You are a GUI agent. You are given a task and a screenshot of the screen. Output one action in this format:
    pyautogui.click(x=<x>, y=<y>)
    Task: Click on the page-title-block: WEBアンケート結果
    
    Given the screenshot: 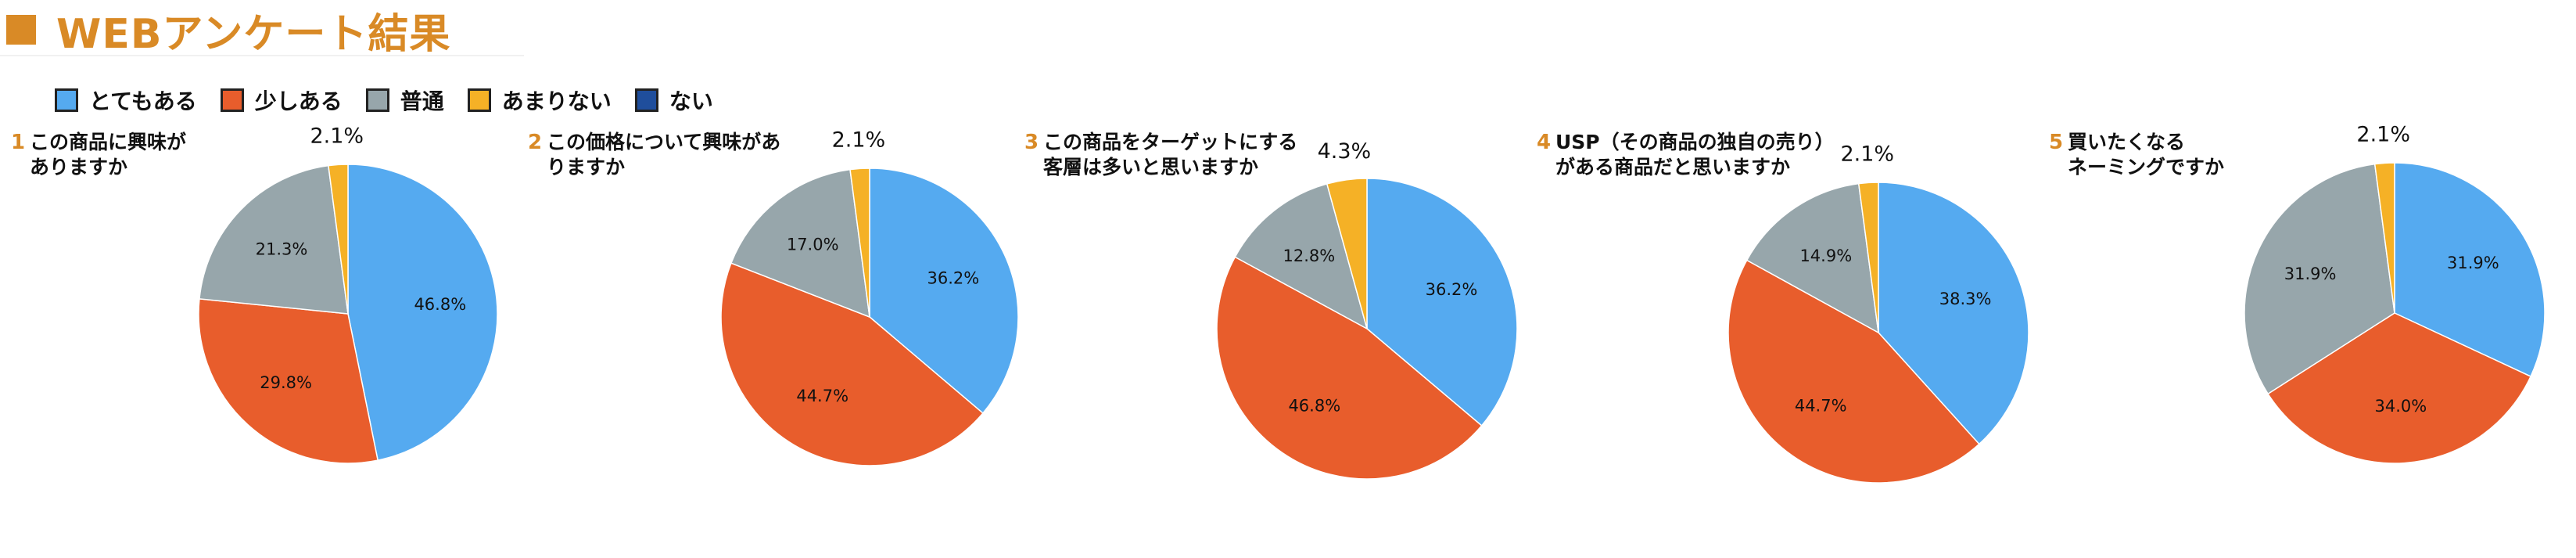 What is the action you would take?
    pyautogui.click(x=228, y=32)
    